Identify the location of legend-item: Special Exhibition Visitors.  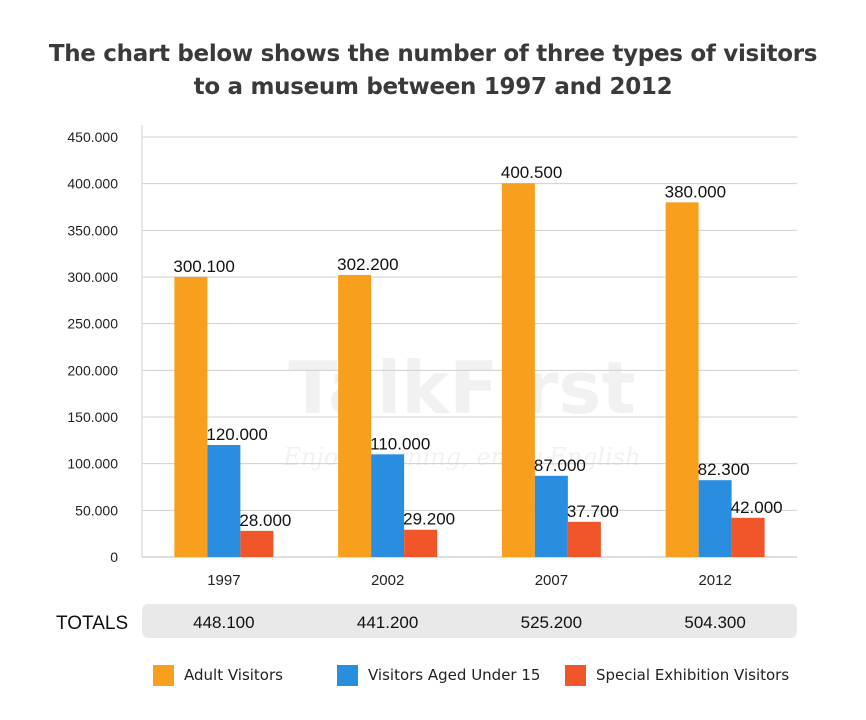
(677, 675).